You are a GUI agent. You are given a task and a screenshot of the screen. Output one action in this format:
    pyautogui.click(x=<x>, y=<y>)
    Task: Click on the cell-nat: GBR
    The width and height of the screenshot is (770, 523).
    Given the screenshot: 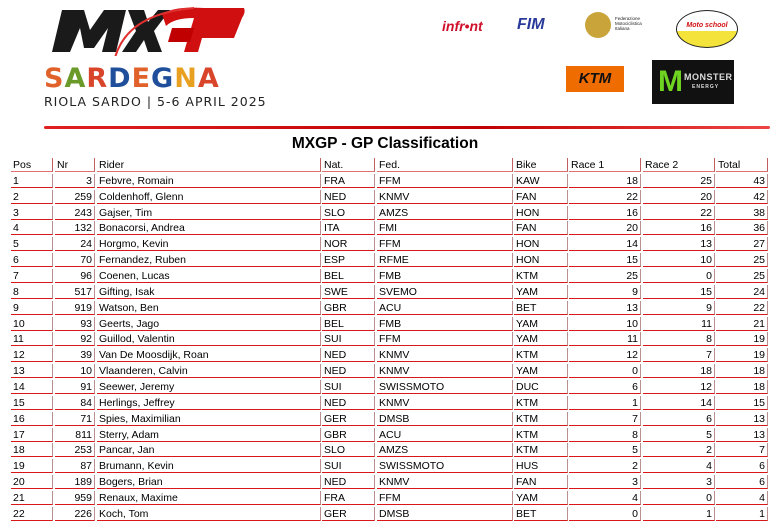 What is the action you would take?
    pyautogui.click(x=348, y=434)
    